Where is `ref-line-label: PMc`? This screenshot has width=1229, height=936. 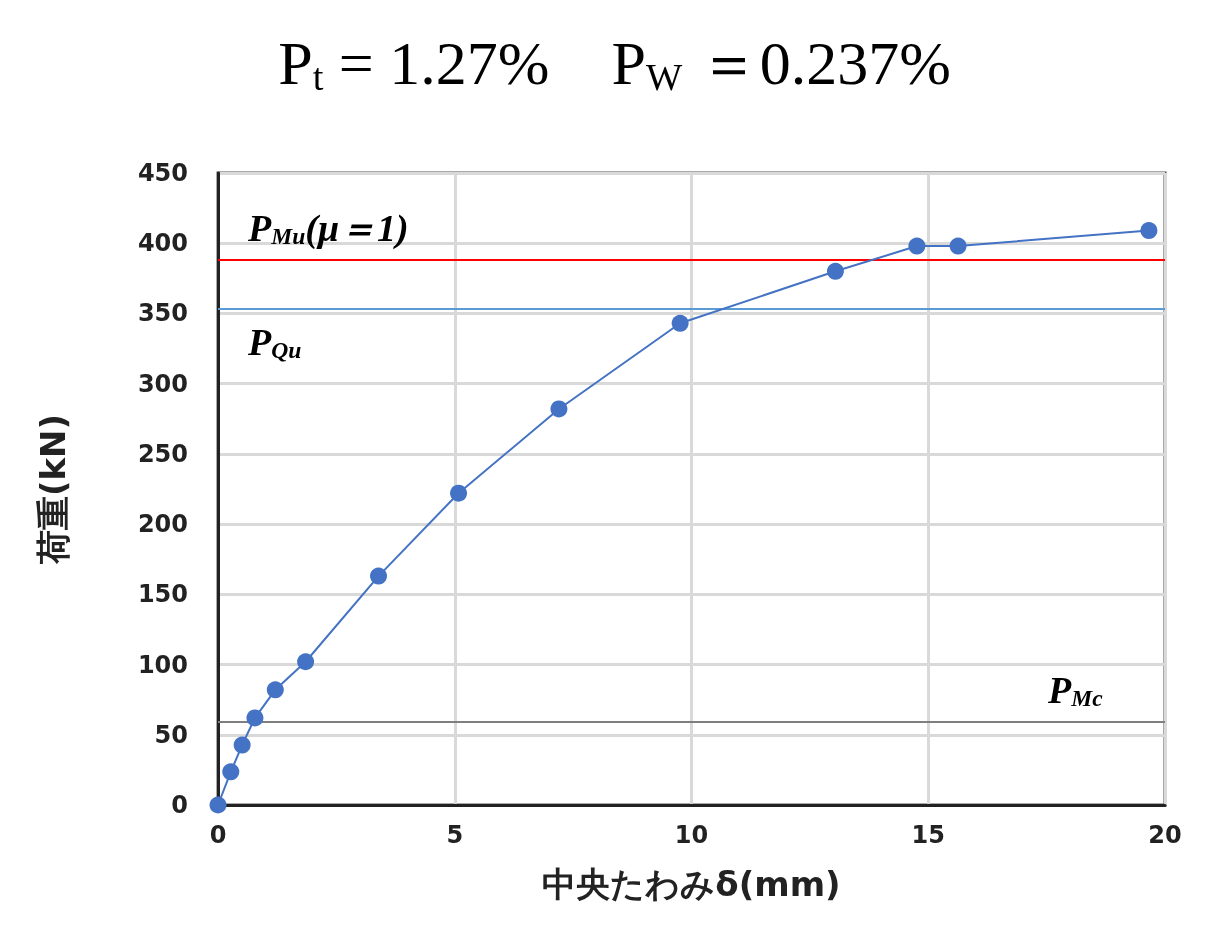 ref-line-label: PMc is located at coordinates (1075, 690).